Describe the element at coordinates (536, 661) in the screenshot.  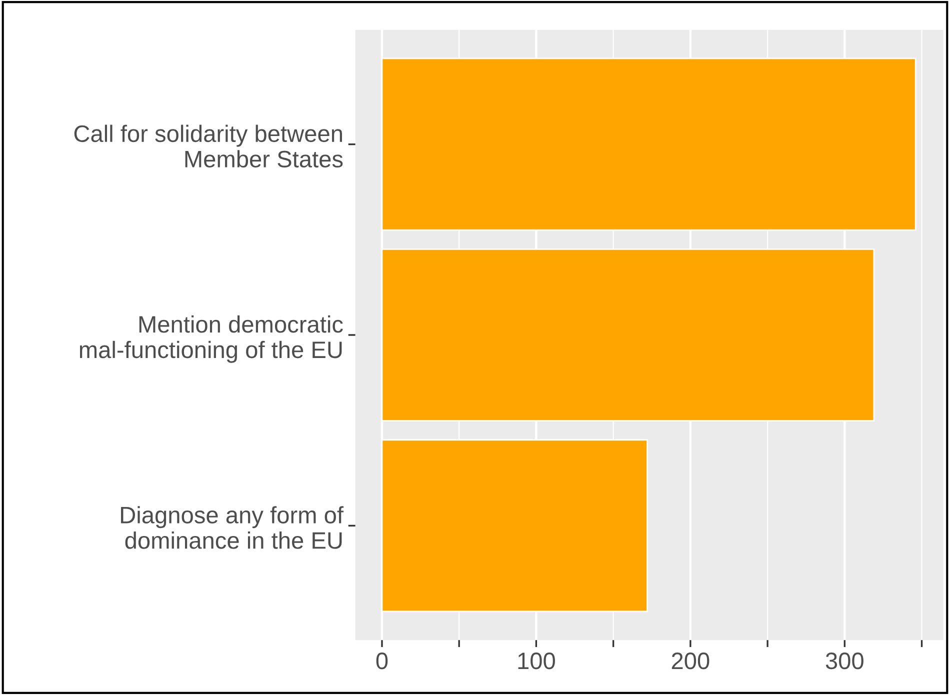
I see `x-tick-label: 100` at that location.